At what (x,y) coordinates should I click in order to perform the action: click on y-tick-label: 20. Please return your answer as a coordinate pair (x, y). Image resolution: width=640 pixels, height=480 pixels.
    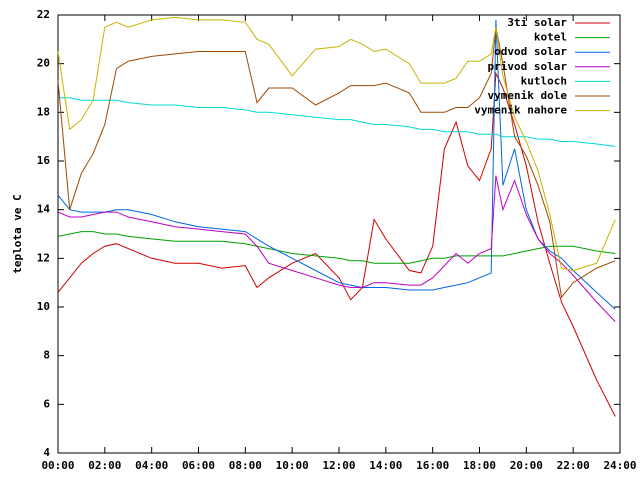
    Looking at the image, I should click on (43, 63).